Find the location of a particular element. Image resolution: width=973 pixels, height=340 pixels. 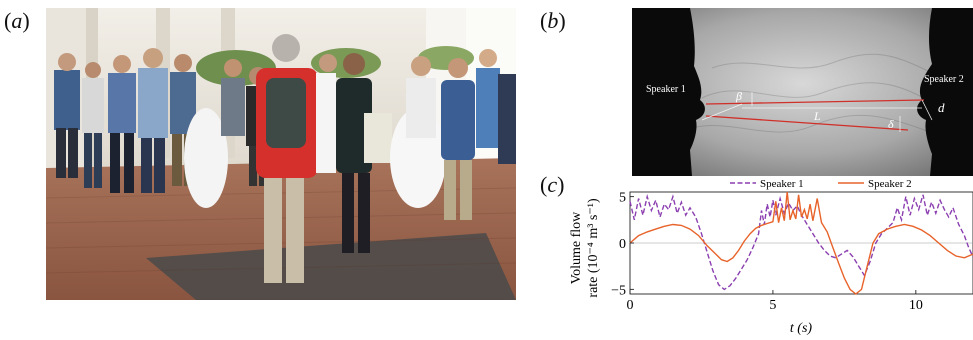

ticks-layer: 0 5 10−505 is located at coordinates (767, 252).